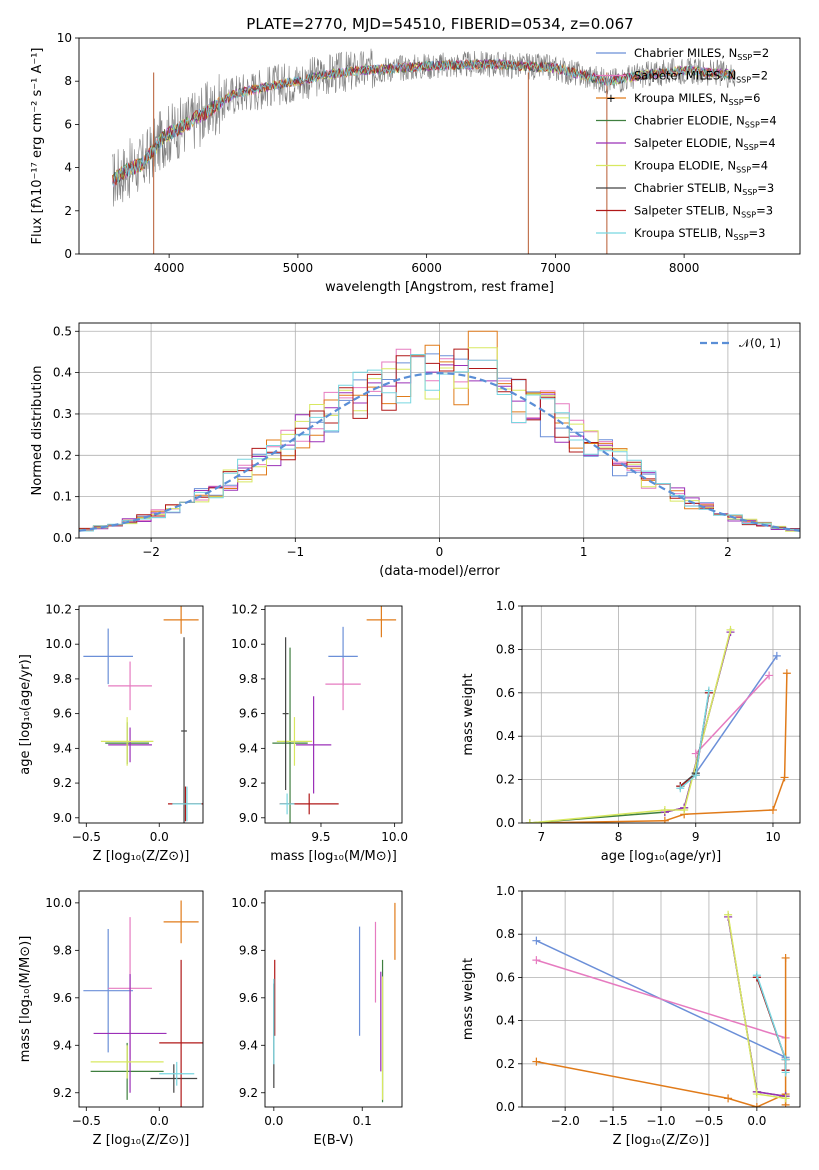 The image size is (819, 1170). I want to click on histogram-salpeter-elodie, so click(439, 444).